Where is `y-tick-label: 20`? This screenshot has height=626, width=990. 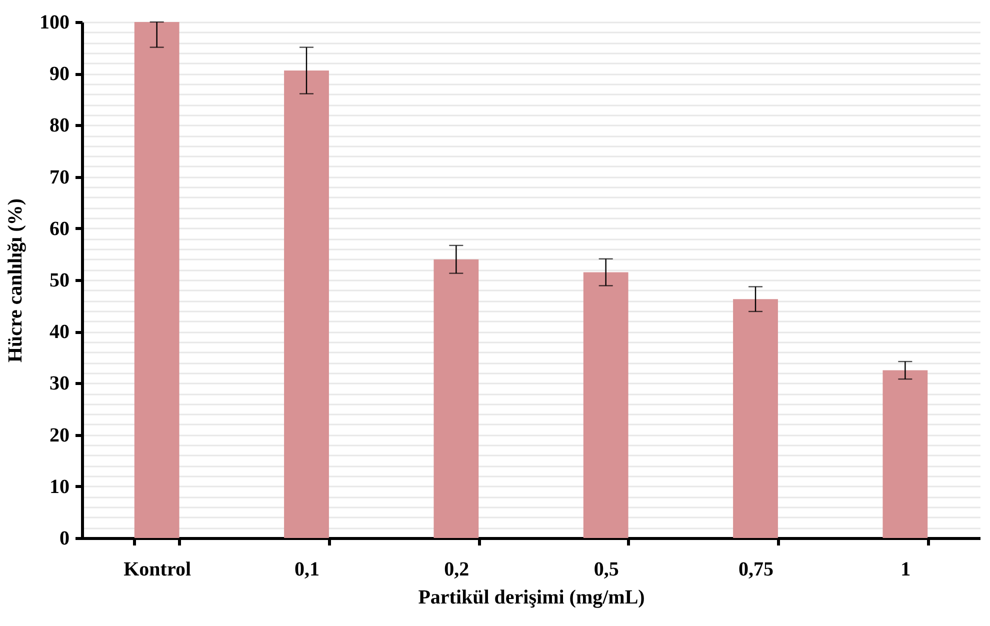
y-tick-label: 20 is located at coordinates (60, 435).